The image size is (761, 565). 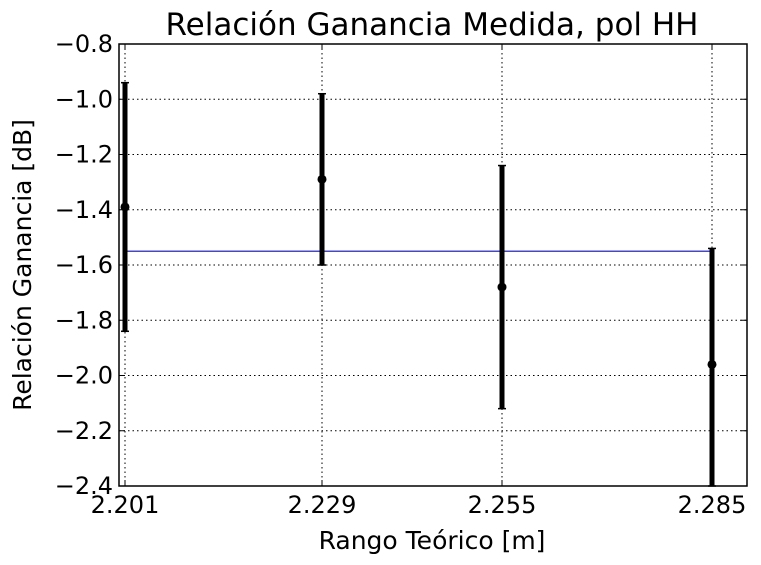 What do you see at coordinates (432, 25) in the screenshot?
I see `chart-title: Relación Ganancia Medida, pol HH` at bounding box center [432, 25].